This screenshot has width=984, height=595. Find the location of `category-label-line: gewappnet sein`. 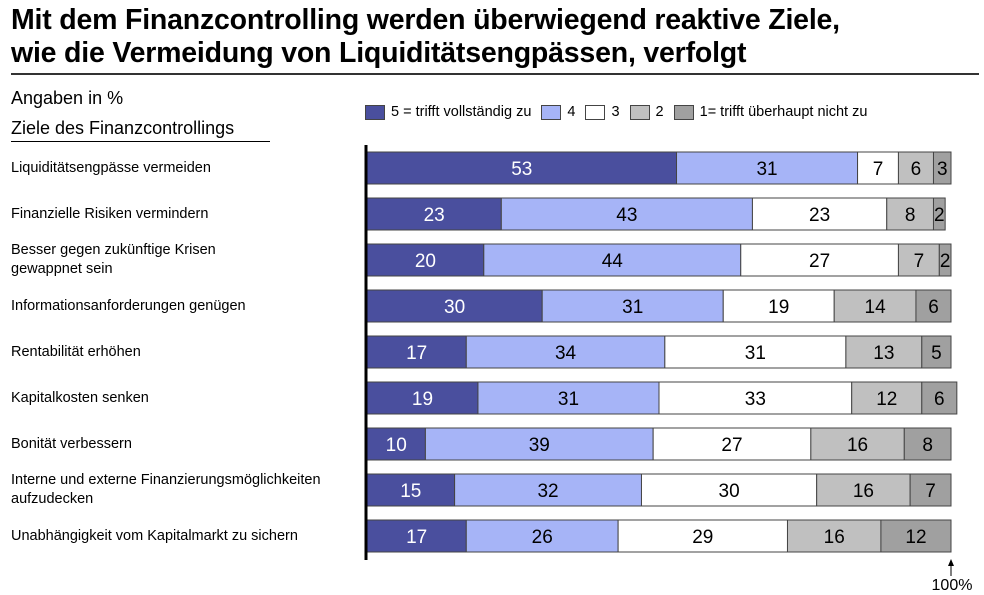

category-label-line: gewappnet sein is located at coordinates (62, 269).